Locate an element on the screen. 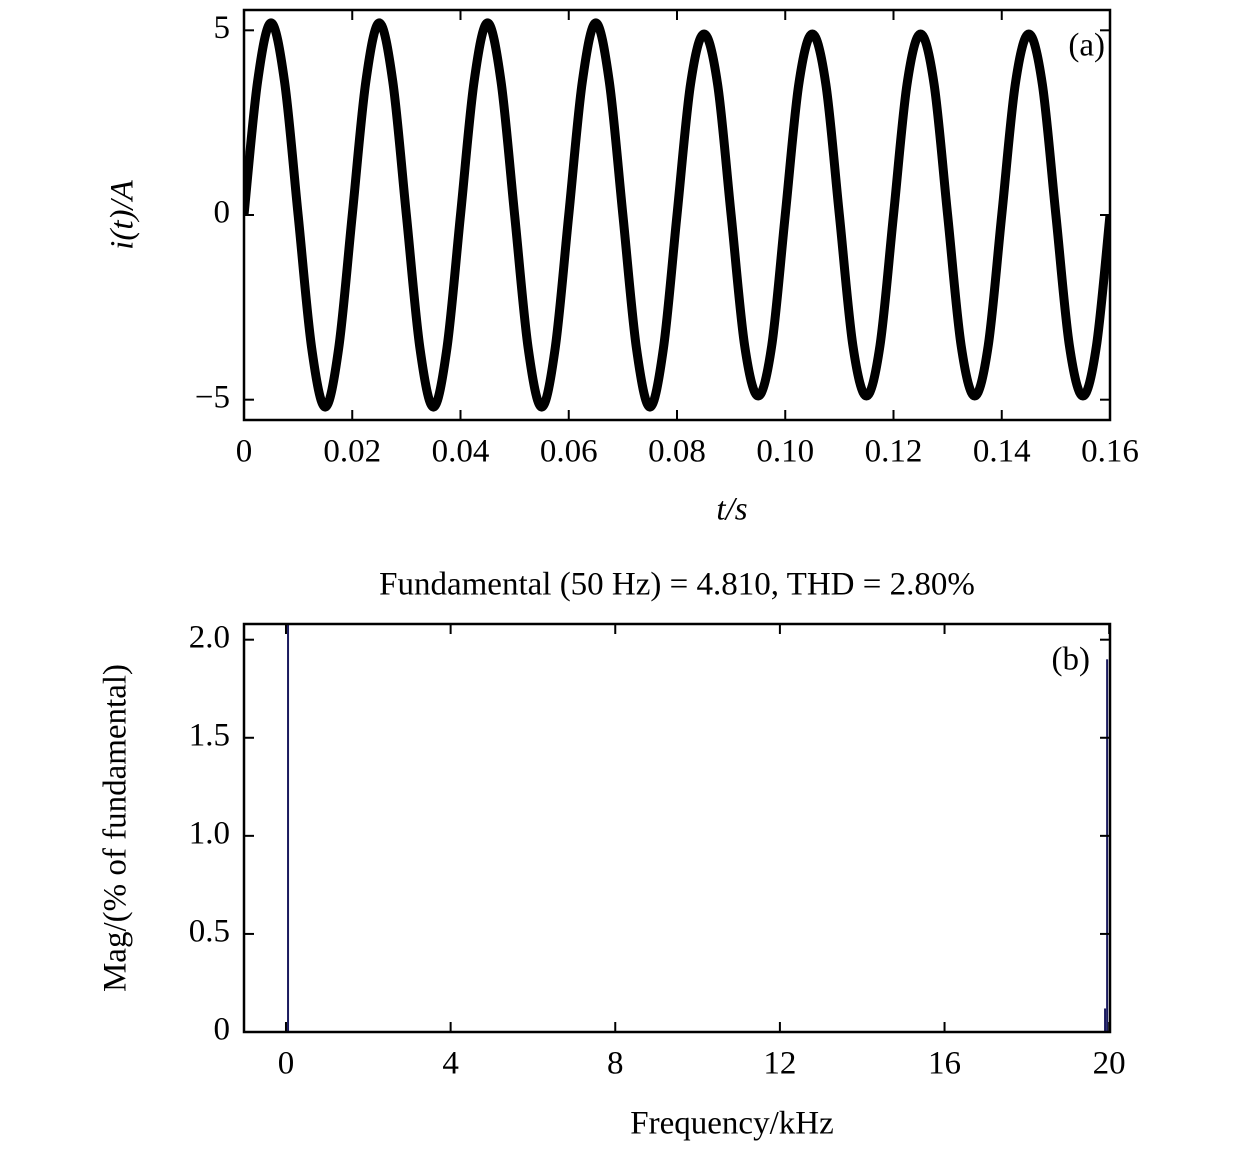 The height and width of the screenshot is (1157, 1260). y-tick-label: −5 is located at coordinates (212, 397).